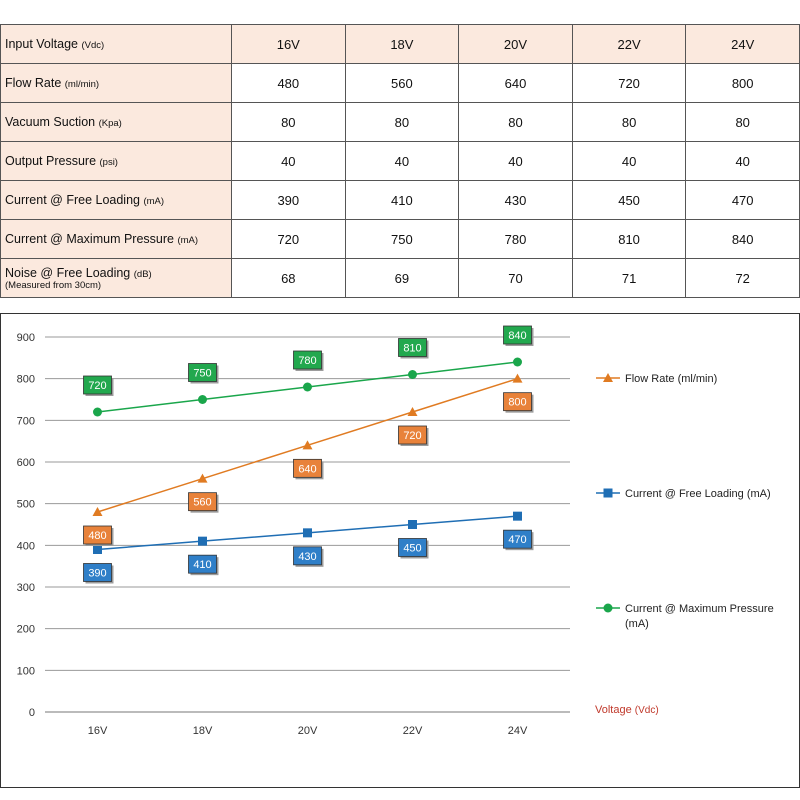 The height and width of the screenshot is (800, 800). What do you see at coordinates (33, 83) in the screenshot?
I see `row-label-text: Flow Rate` at bounding box center [33, 83].